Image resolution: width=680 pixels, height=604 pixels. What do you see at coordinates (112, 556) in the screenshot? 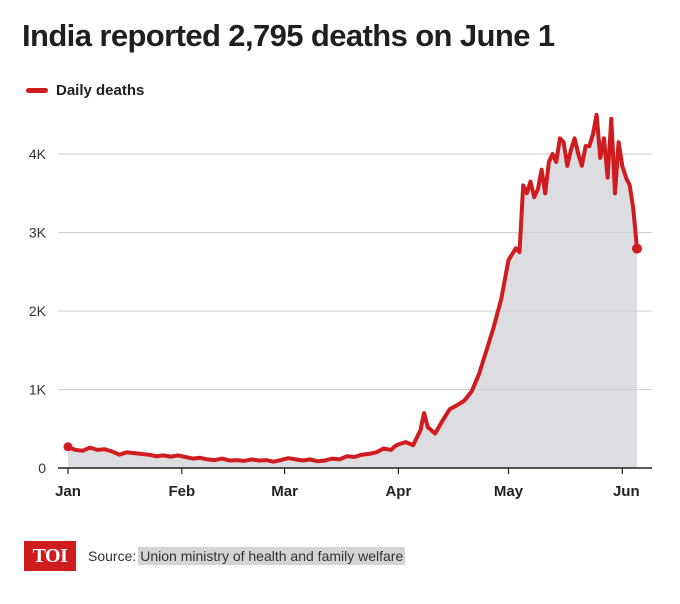
I see `source-prefix: Source:` at bounding box center [112, 556].